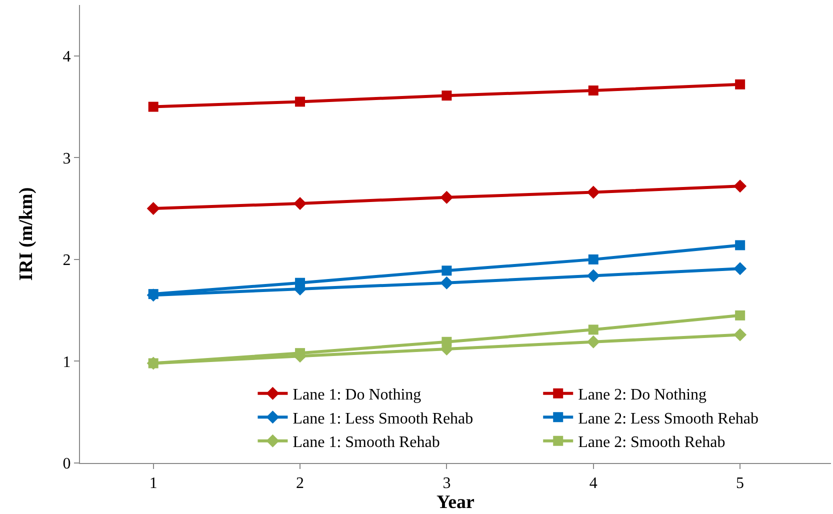 The image size is (833, 514). I want to click on x-tick-label: 3, so click(446, 483).